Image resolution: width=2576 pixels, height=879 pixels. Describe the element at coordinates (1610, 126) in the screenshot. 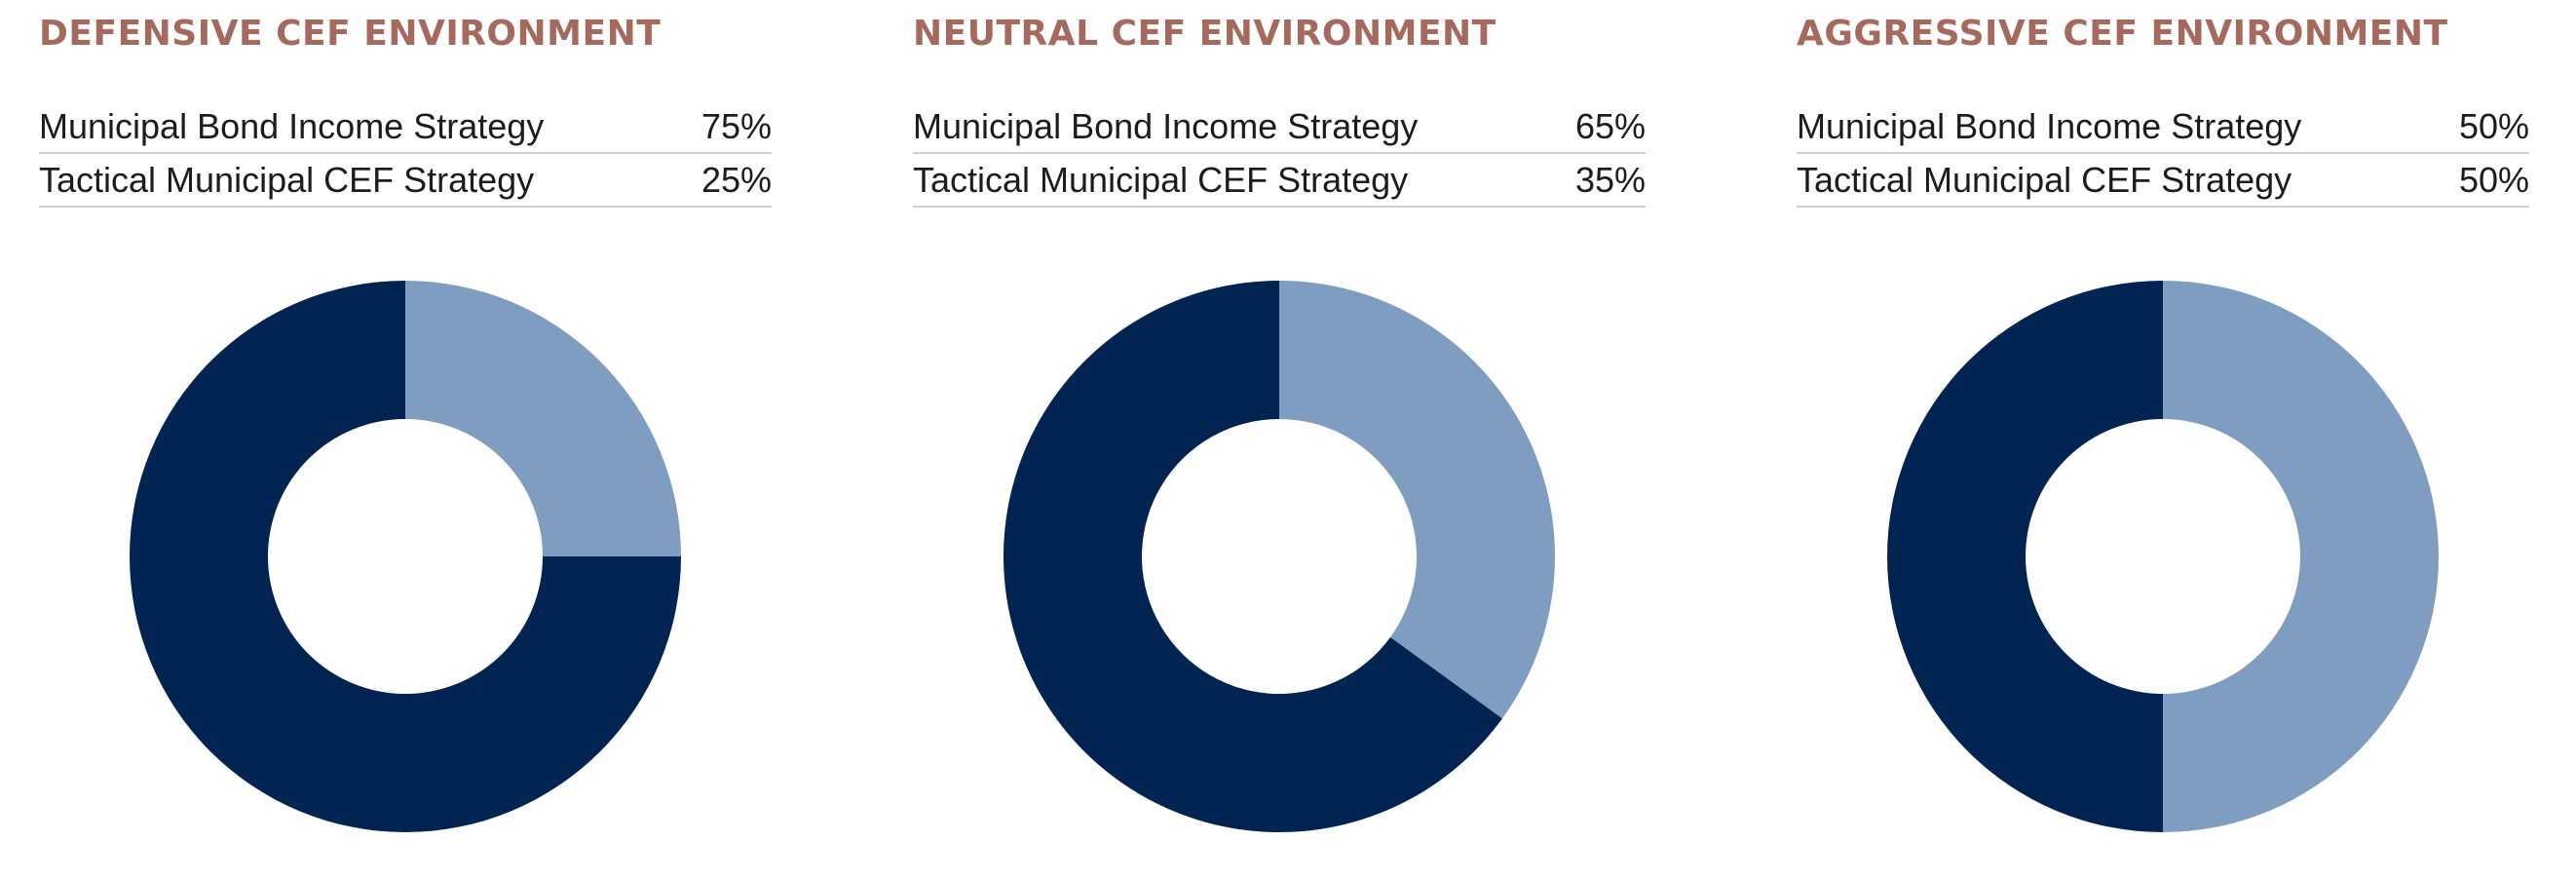

I see `neutral-municipal-bond-value: 65%` at that location.